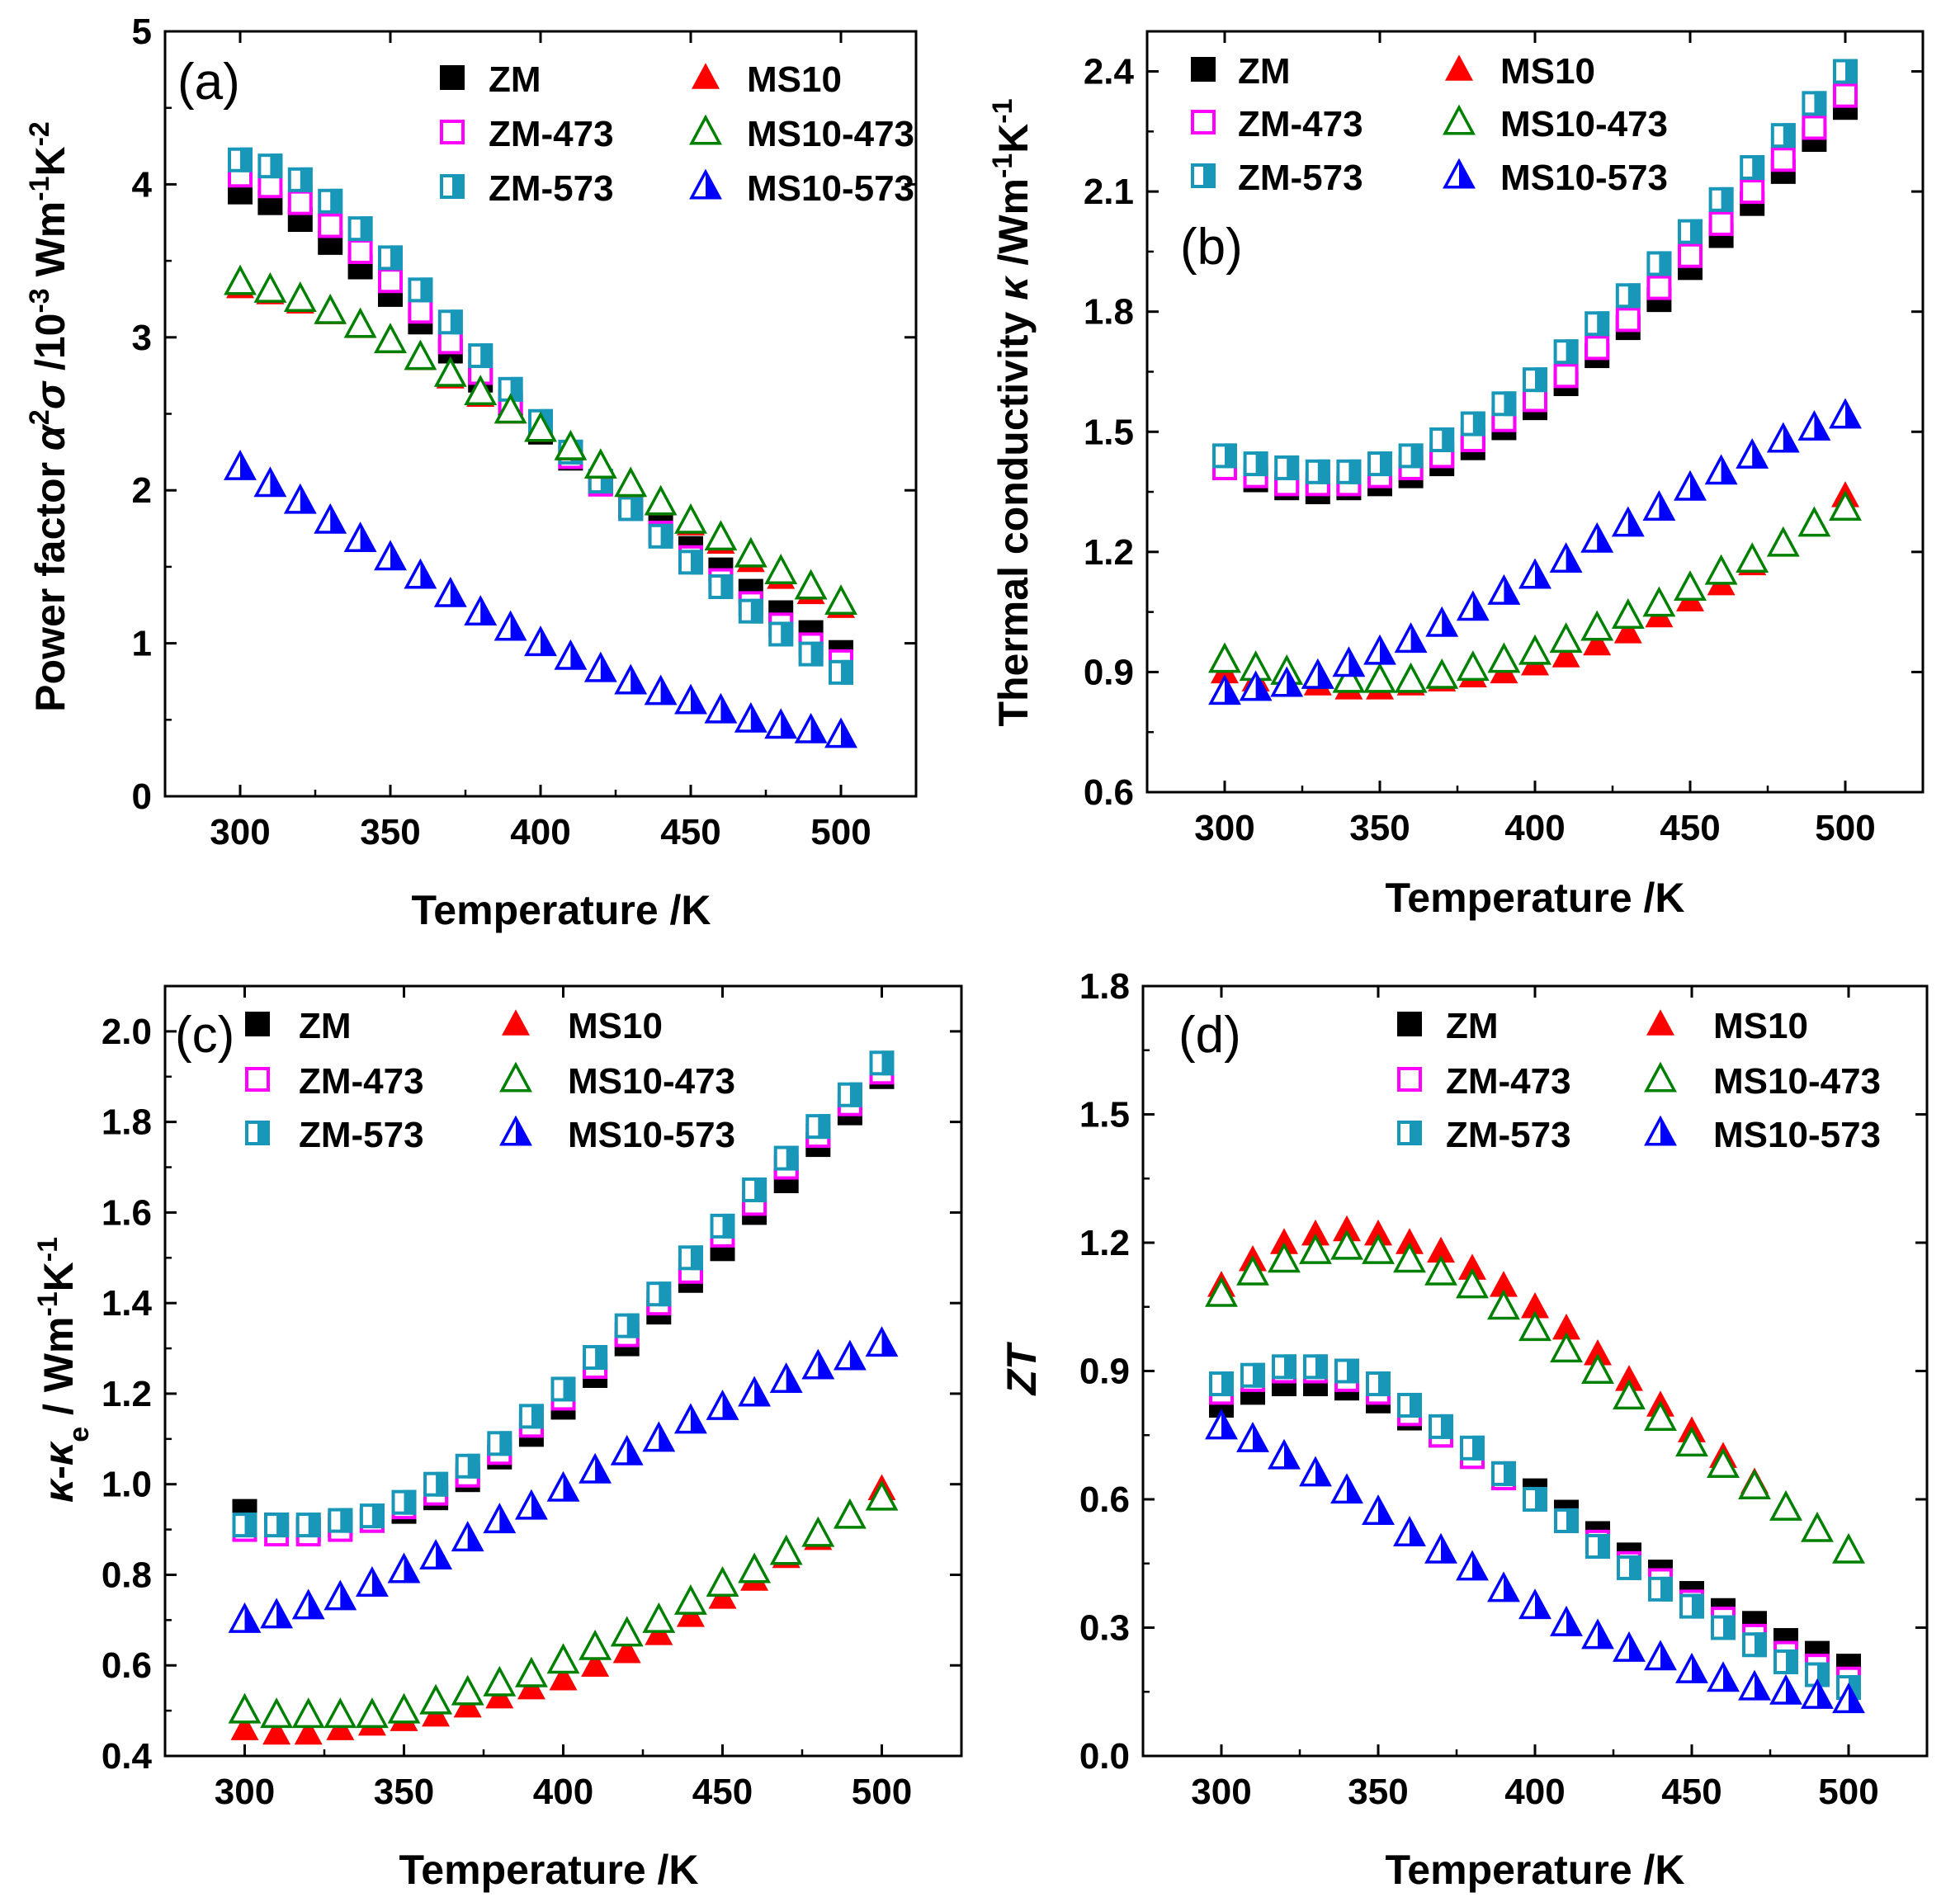 The width and height of the screenshot is (1960, 1902). Describe the element at coordinates (1012, 412) in the screenshot. I see `y-axis-title: Thermal conductivity κ /Wm-1K-1` at that location.